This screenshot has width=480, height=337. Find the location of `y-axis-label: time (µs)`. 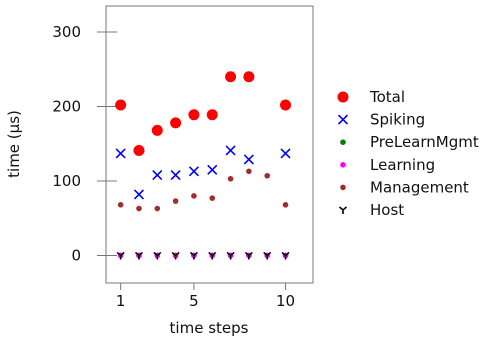

y-axis-label: time (µs) is located at coordinates (14, 144).